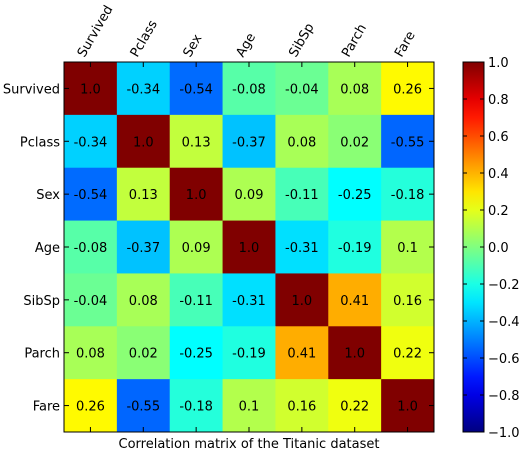 The height and width of the screenshot is (452, 519). What do you see at coordinates (46, 407) in the screenshot?
I see `row-tick-label: Fare` at bounding box center [46, 407].